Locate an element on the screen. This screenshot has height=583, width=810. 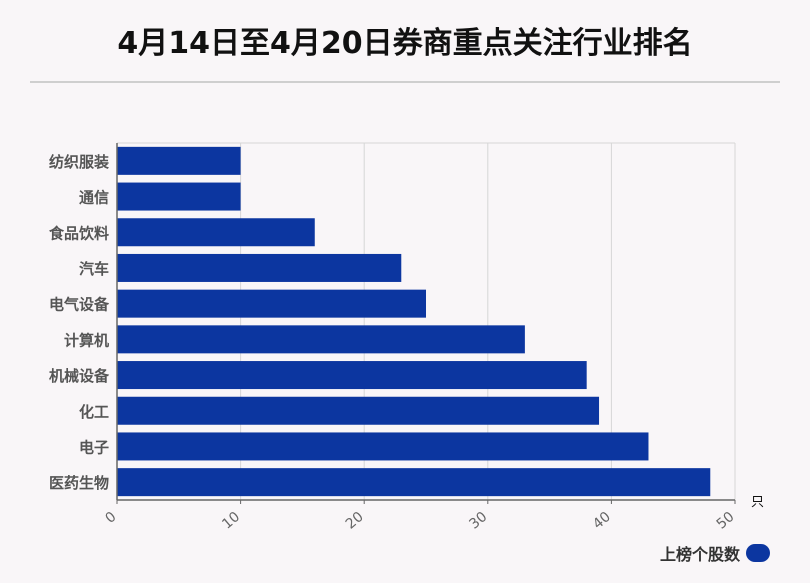
x-unit-label: 只 is located at coordinates (757, 502).